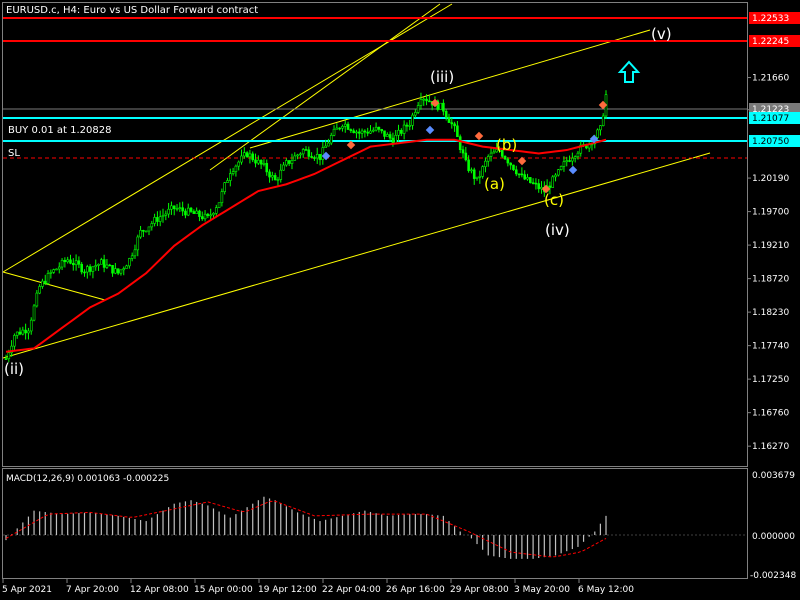 The width and height of the screenshot is (800, 600). I want to click on fractal-markers, so click(464, 146).